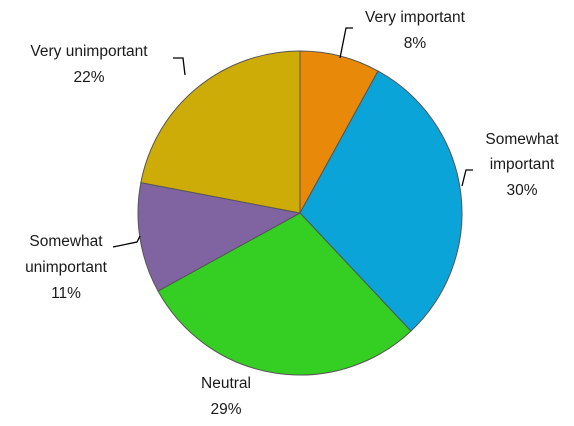 The height and width of the screenshot is (426, 574). I want to click on pie-slice-somewhat-unimportant, so click(219, 237).